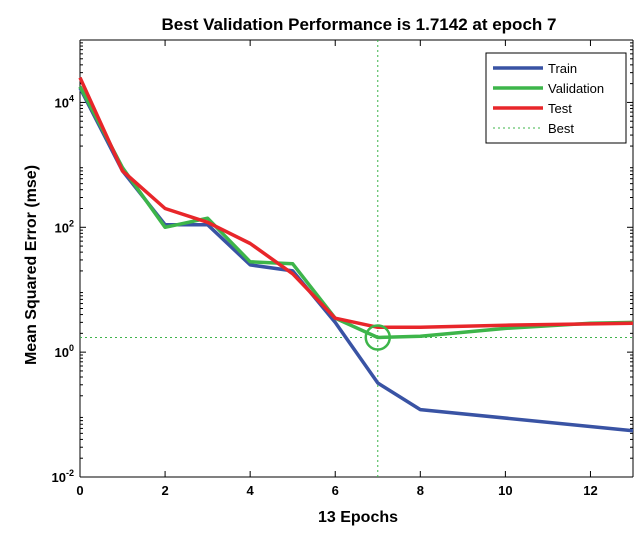  Describe the element at coordinates (590, 490) in the screenshot. I see `x-tick-label: 12` at that location.